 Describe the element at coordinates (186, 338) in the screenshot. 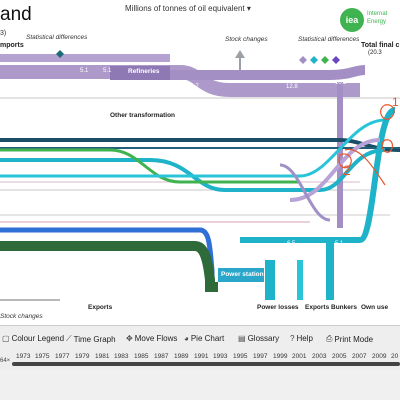

I see `pie-icon: ◕` at that location.